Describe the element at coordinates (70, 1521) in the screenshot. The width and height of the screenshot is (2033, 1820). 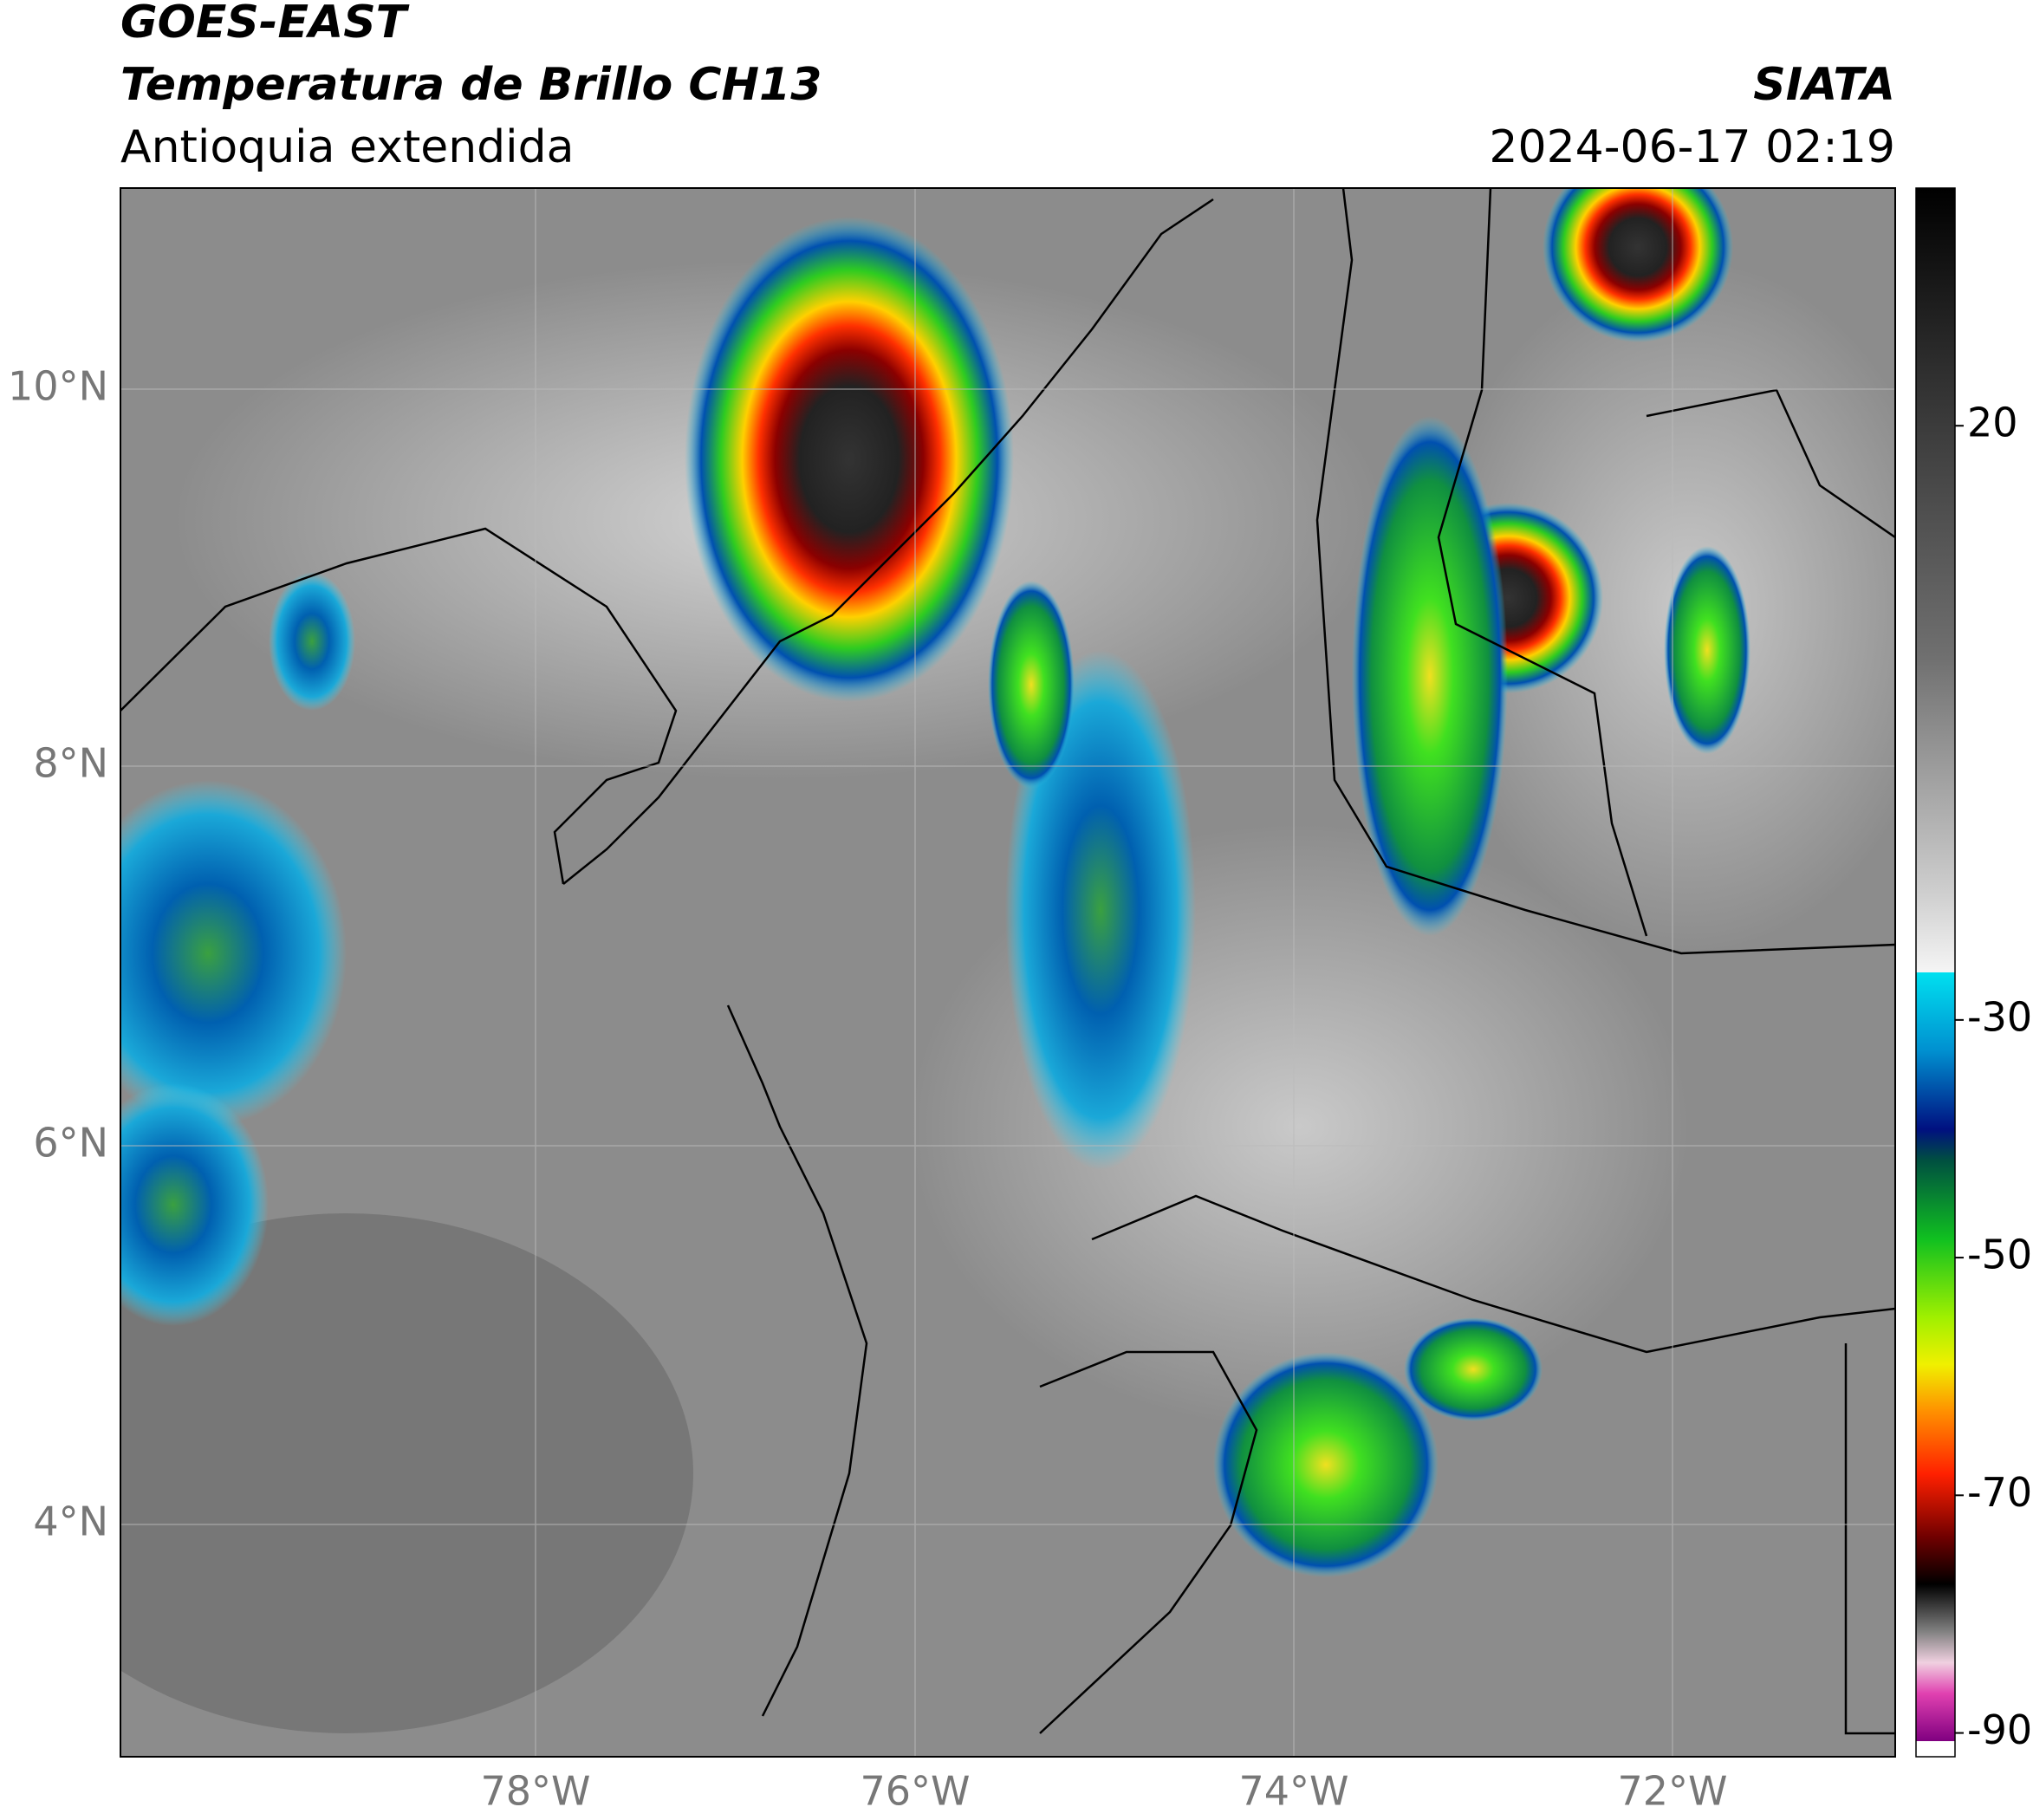
I see `lat-label: 4°N` at that location.